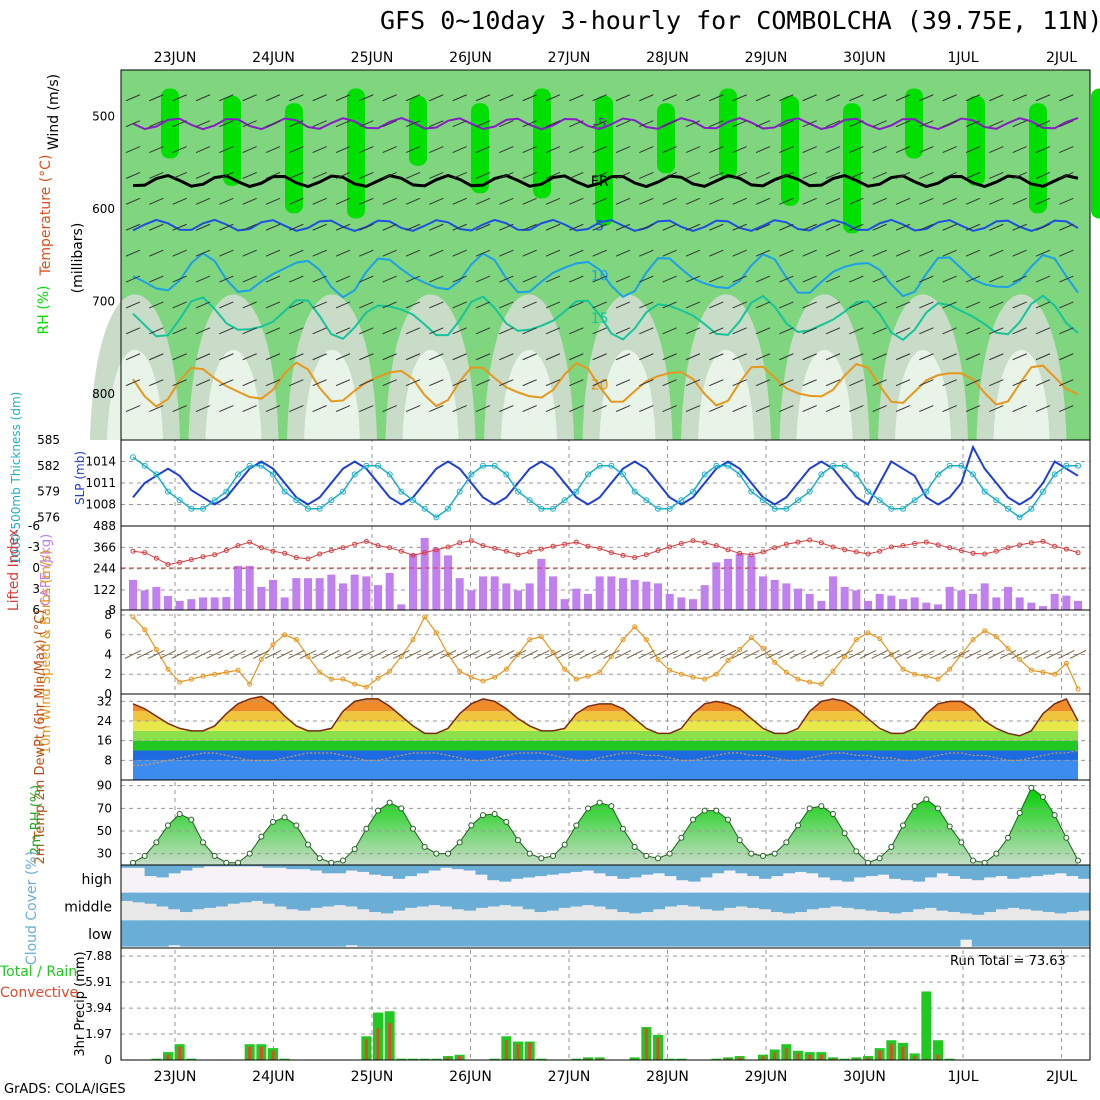  Describe the element at coordinates (605, 1004) in the screenshot. I see `precip-frame` at that location.